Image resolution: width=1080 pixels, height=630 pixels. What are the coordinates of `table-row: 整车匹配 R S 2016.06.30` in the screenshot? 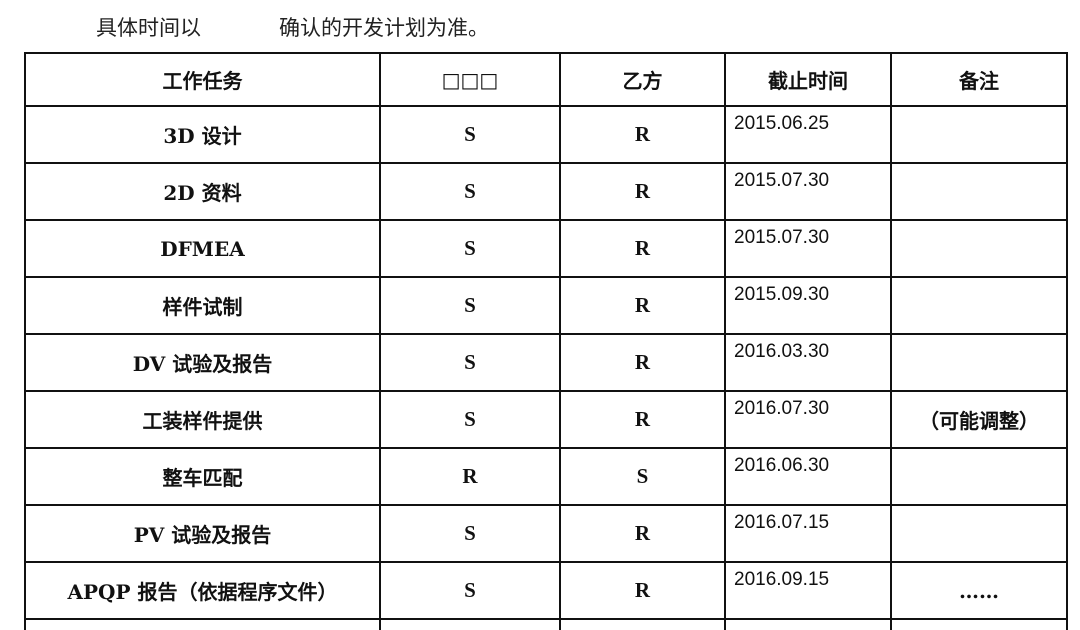 It's located at (546, 476).